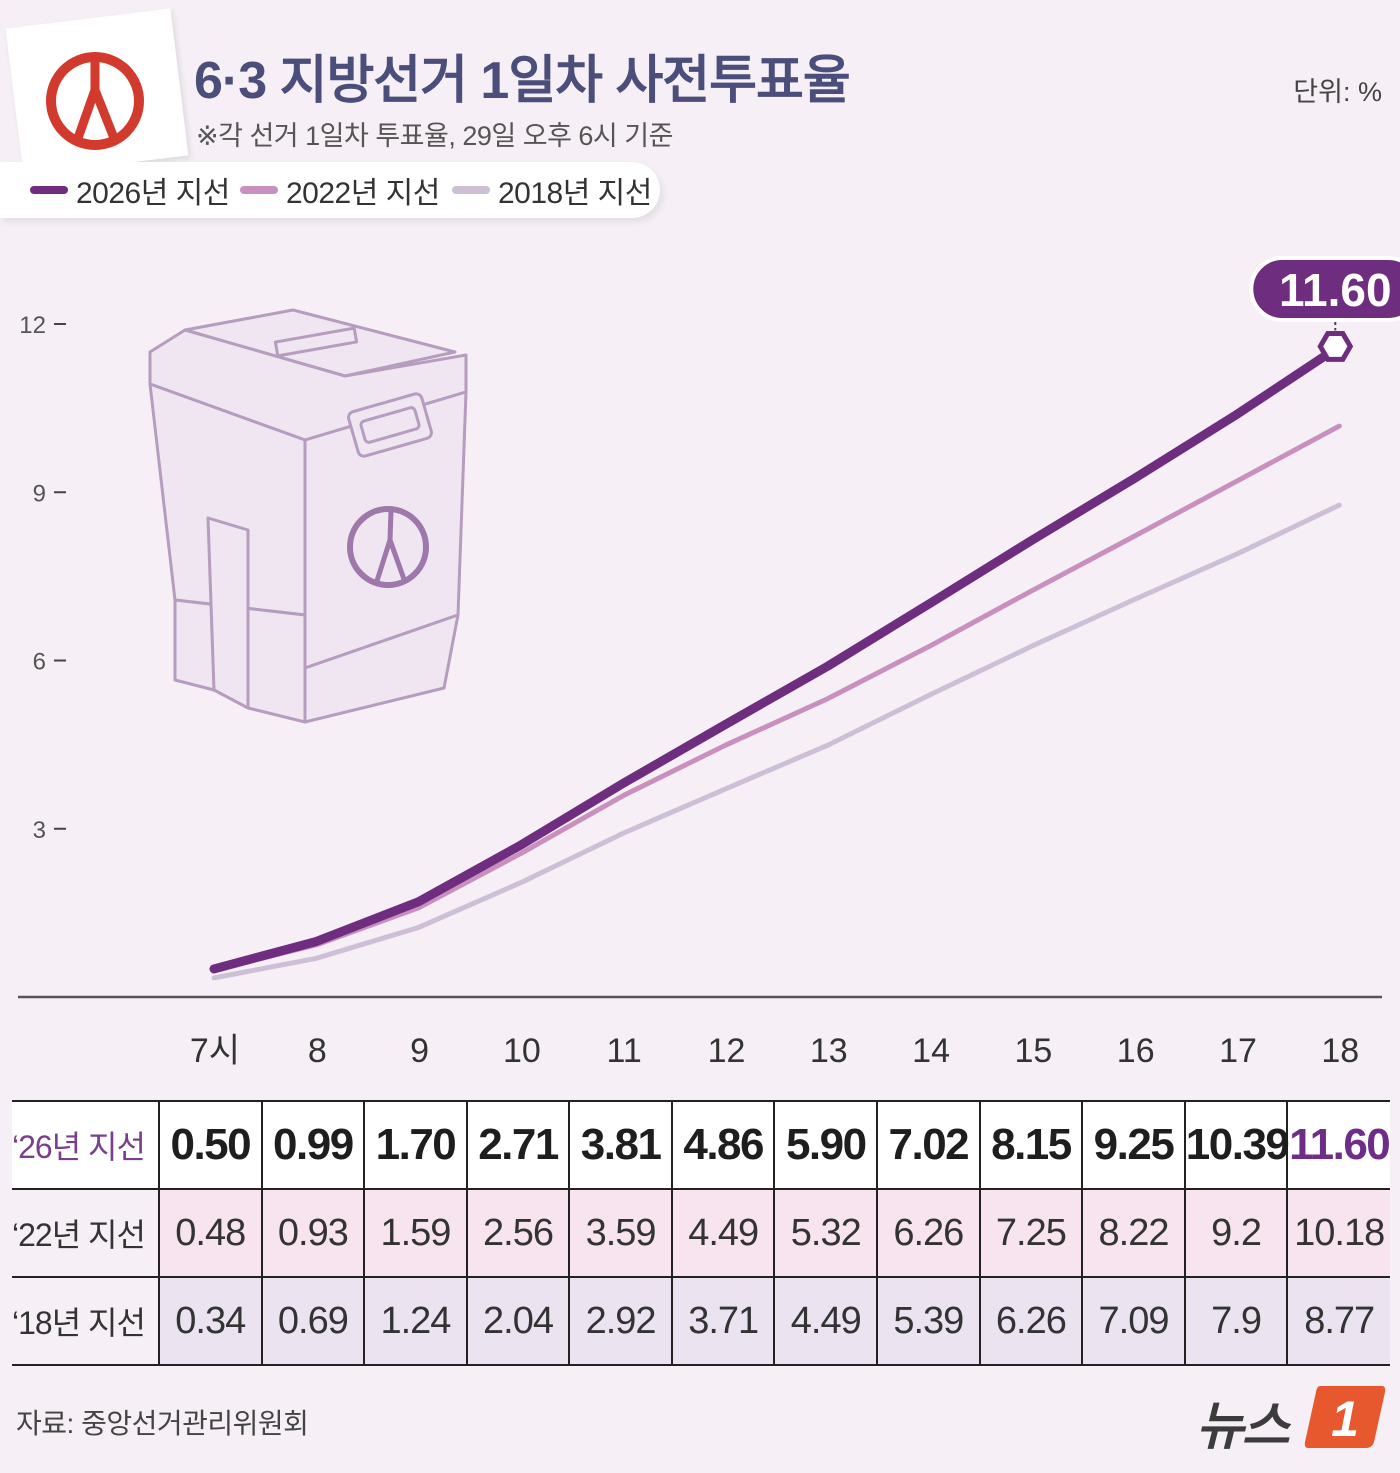  What do you see at coordinates (522, 1051) in the screenshot?
I see `x-tick-label: 10` at bounding box center [522, 1051].